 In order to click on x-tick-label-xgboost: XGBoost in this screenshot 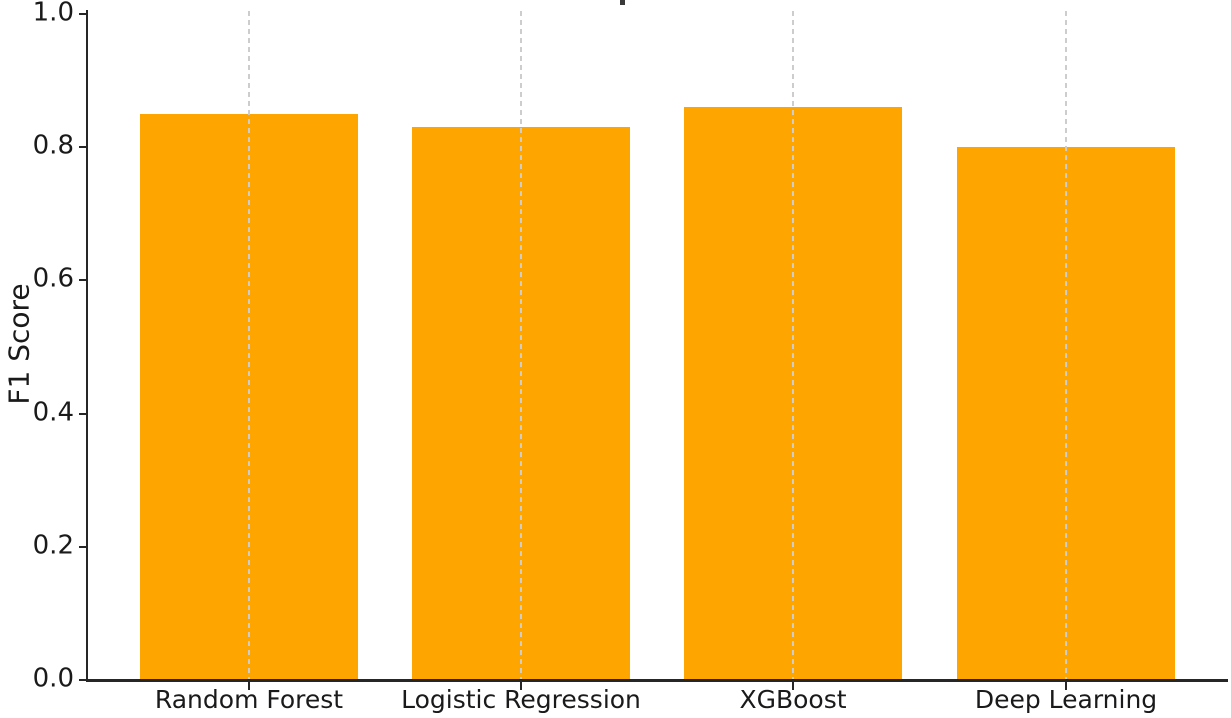, I will do `click(793, 699)`.